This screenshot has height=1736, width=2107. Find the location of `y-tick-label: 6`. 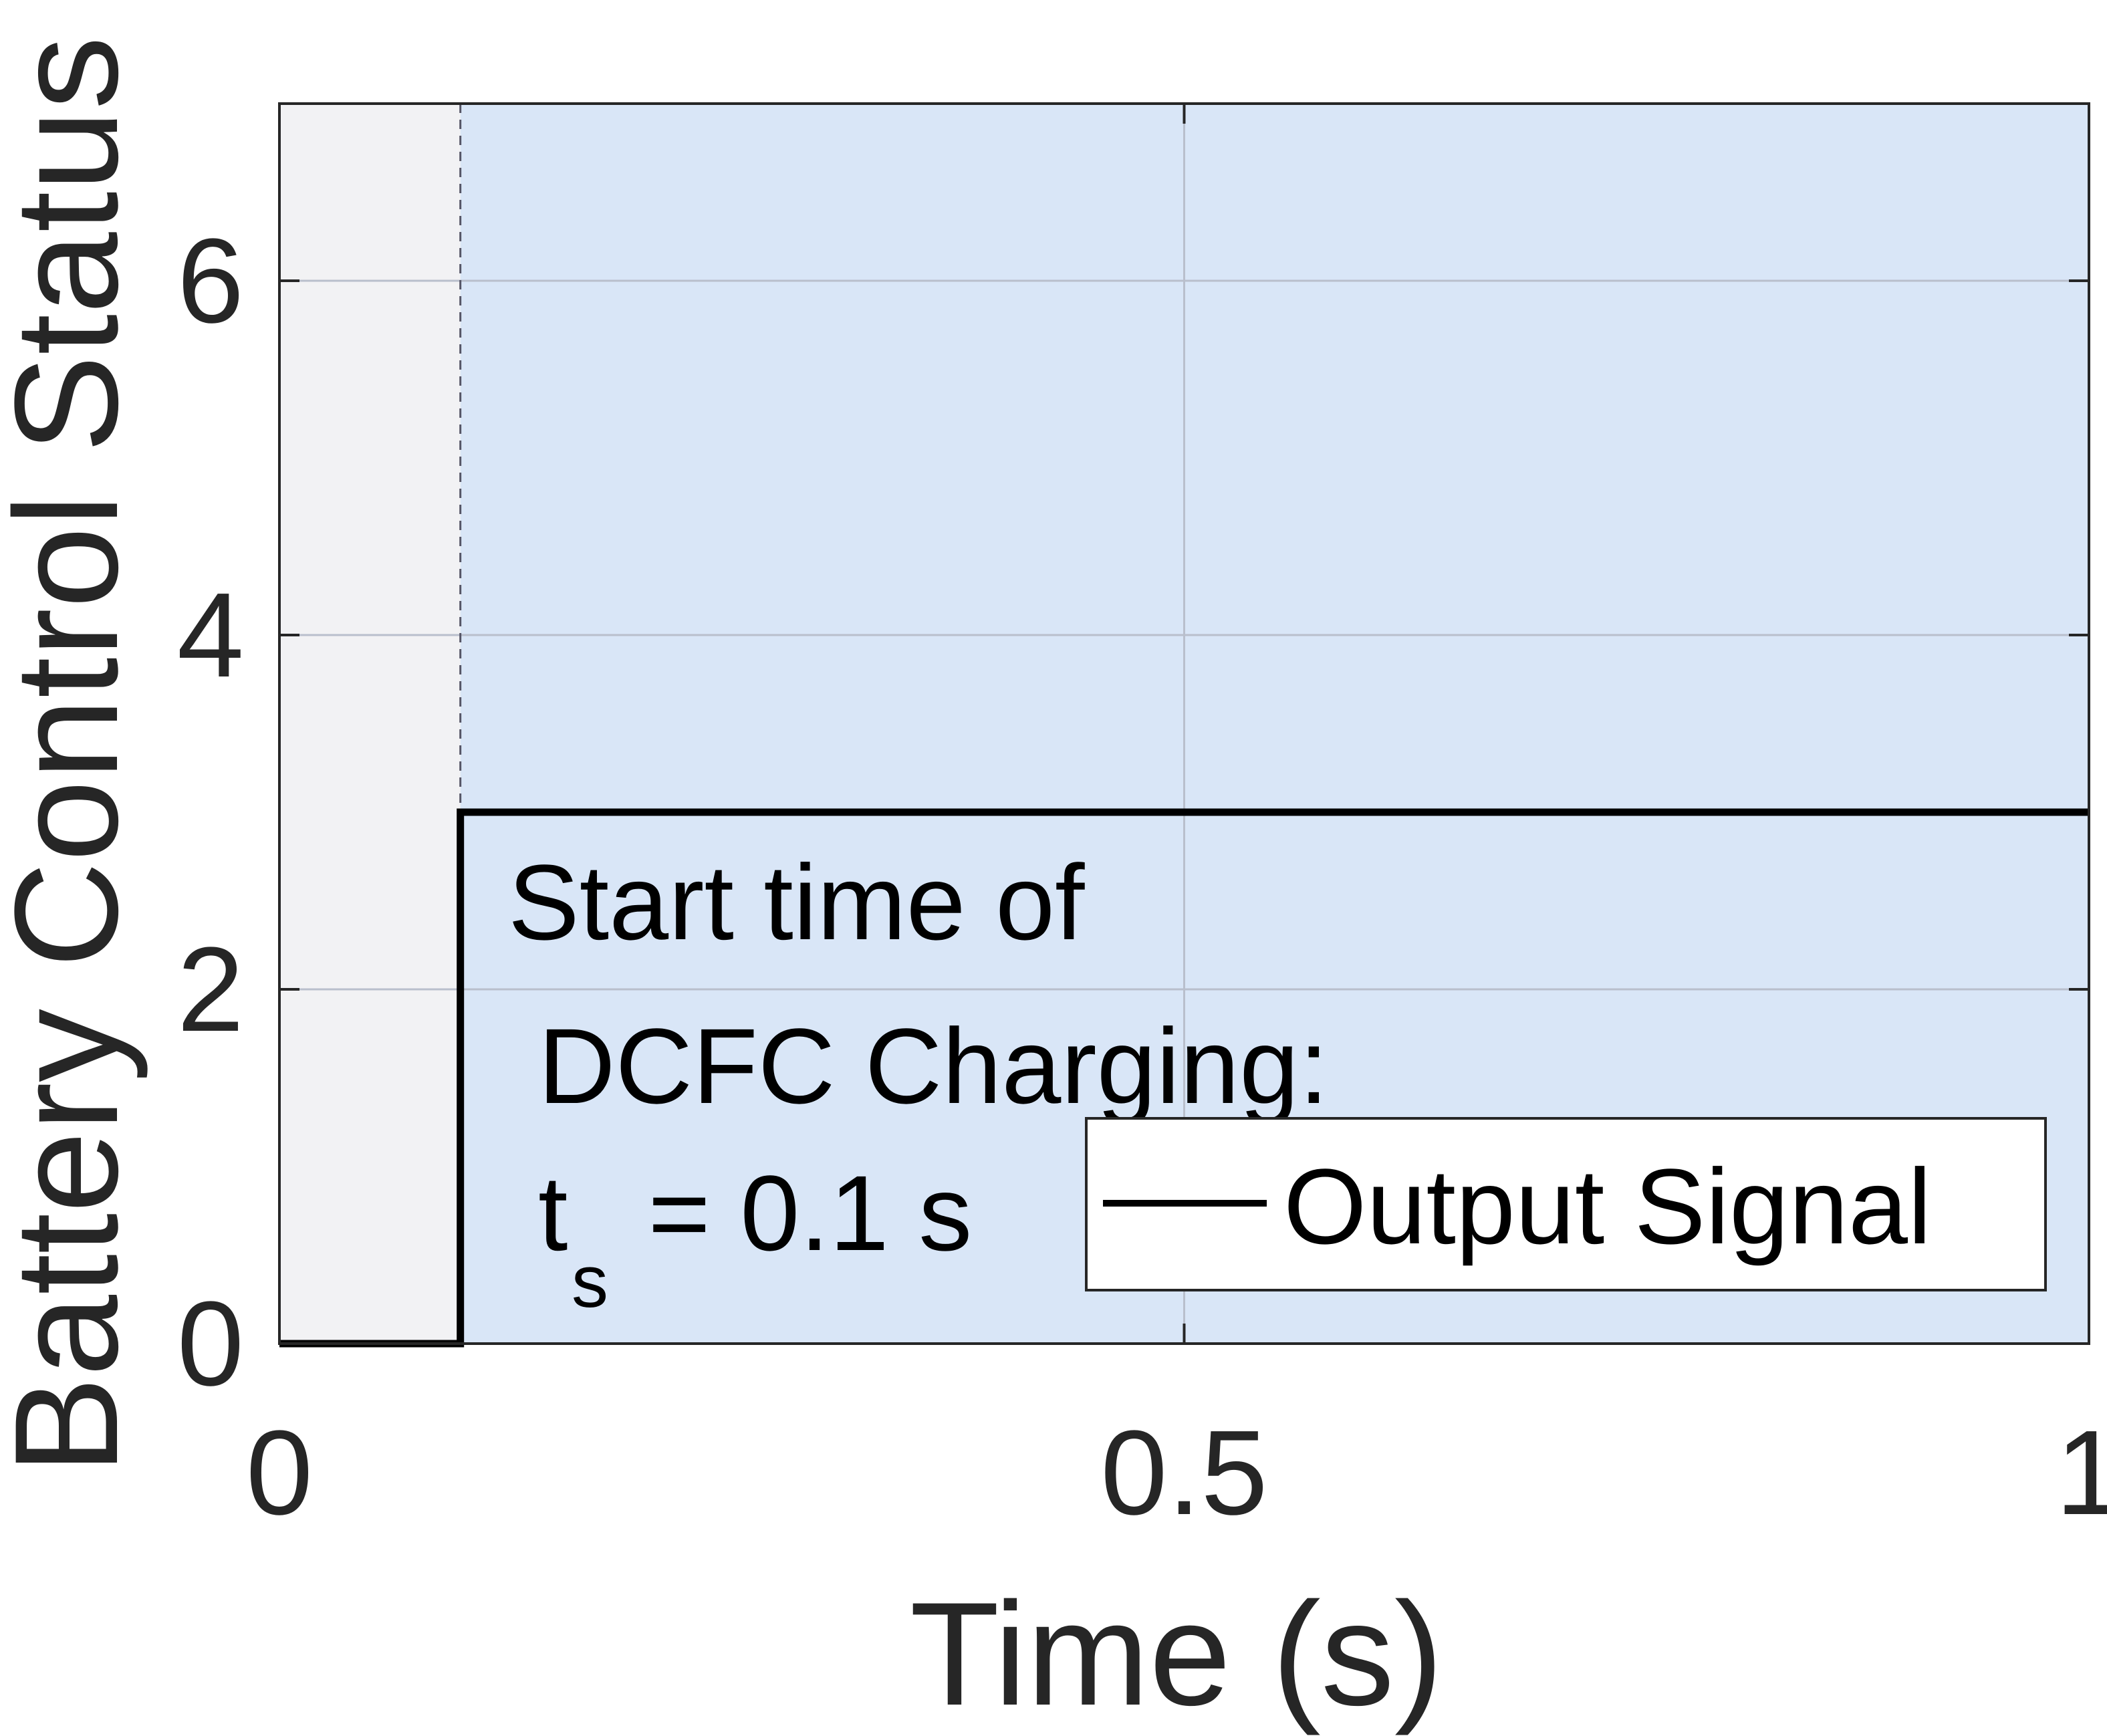

y-tick-label: 6 is located at coordinates (210, 281).